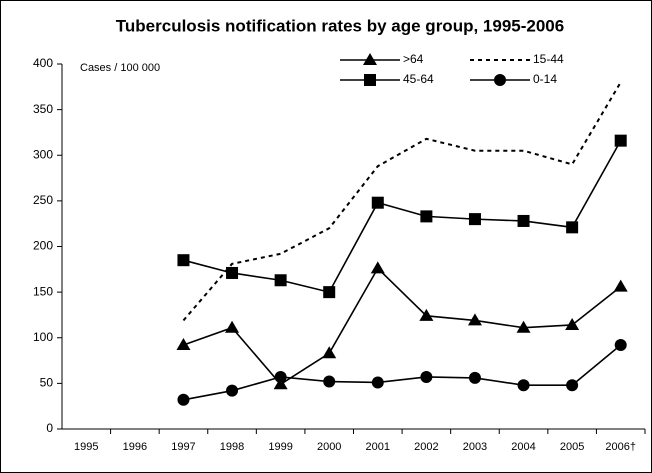 This screenshot has width=652, height=473. I want to click on y-tick-label: 100, so click(43, 337).